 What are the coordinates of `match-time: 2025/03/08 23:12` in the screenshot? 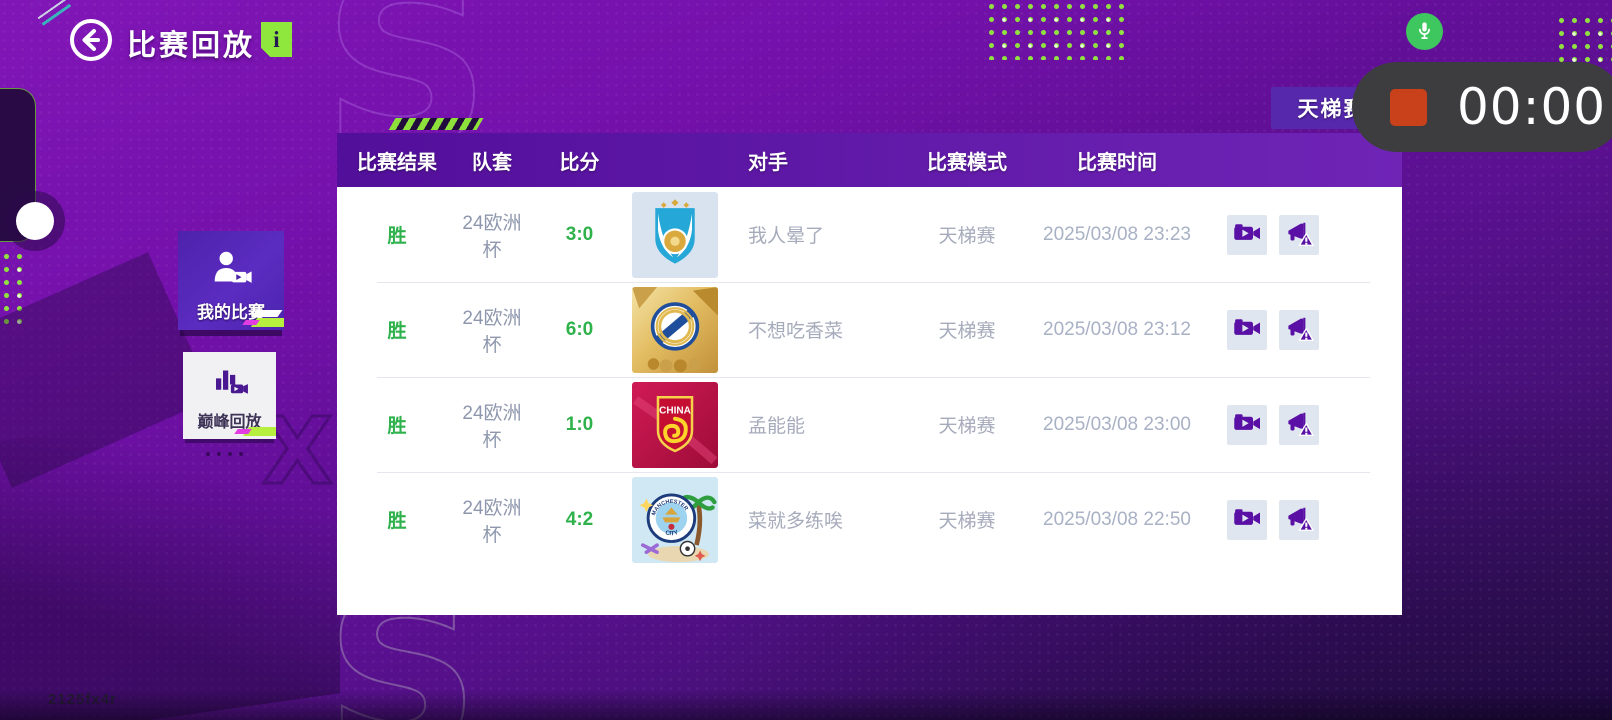 It's located at (1117, 329).